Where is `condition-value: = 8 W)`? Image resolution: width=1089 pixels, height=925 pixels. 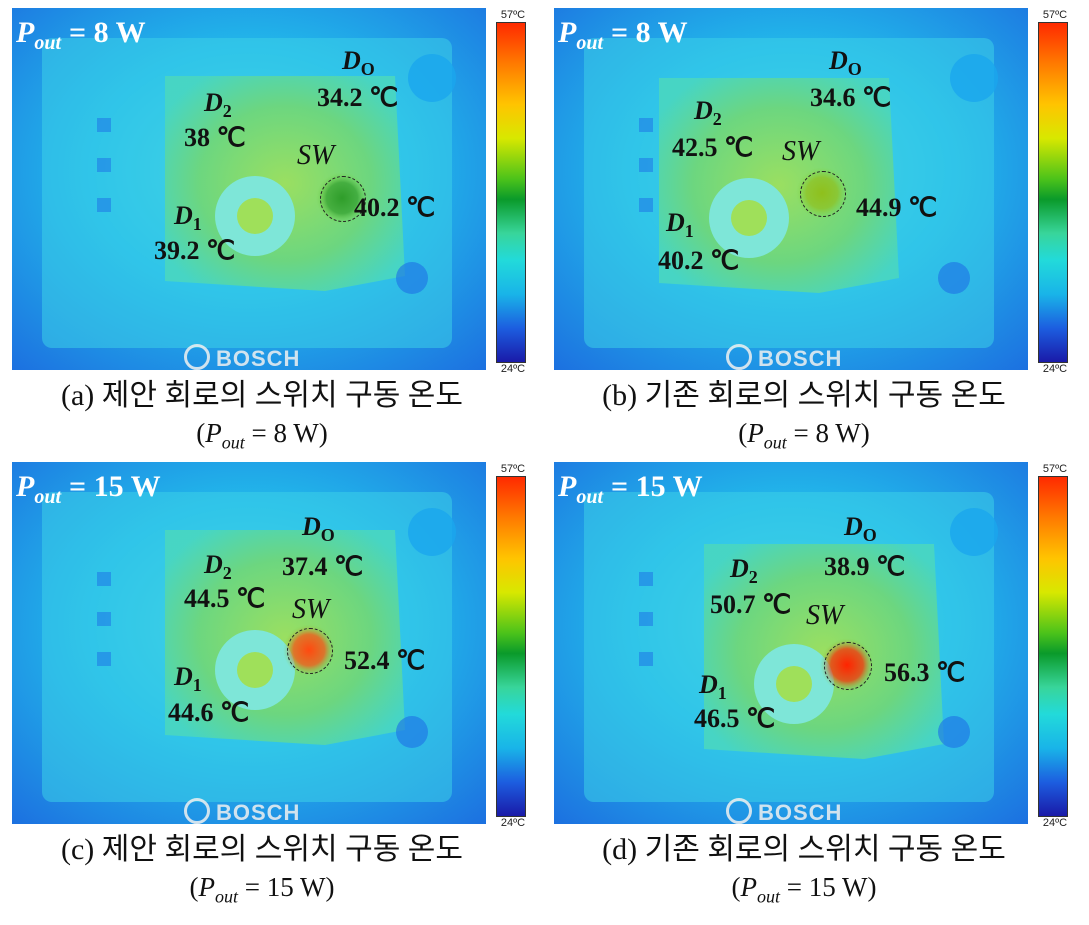
condition-value: = 8 W) is located at coordinates (286, 433).